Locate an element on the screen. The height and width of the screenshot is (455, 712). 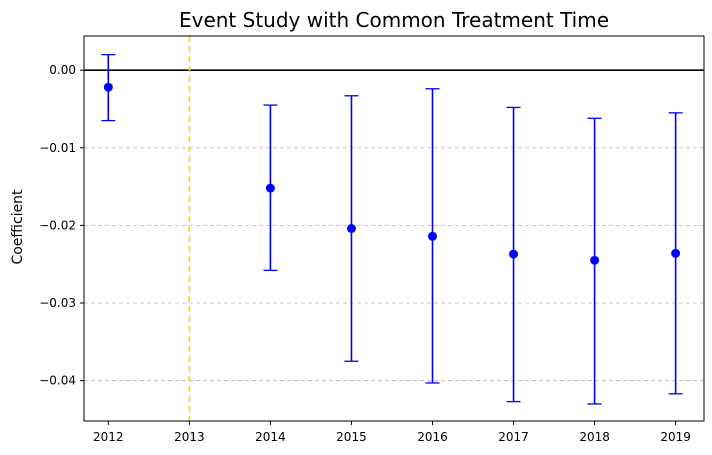
y-tick-label: 0.00 is located at coordinates (62, 70).